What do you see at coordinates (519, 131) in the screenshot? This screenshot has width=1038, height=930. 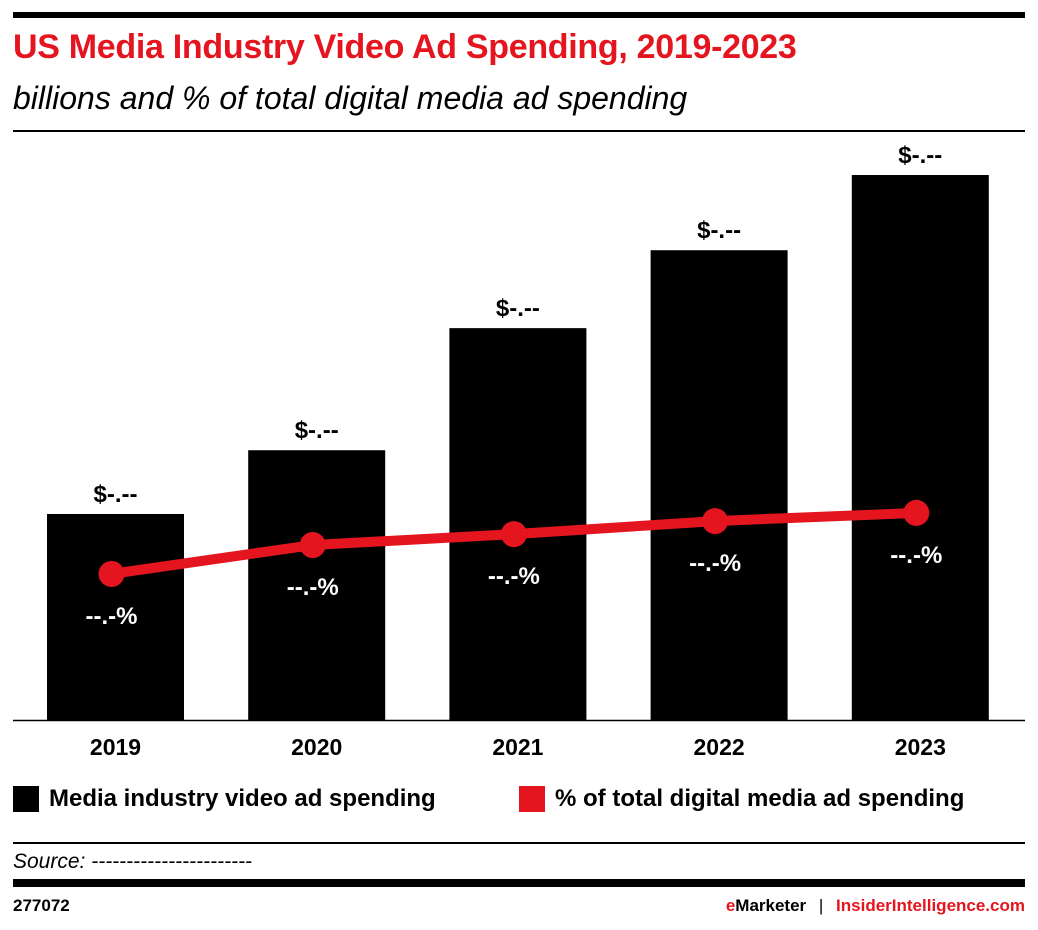 I see `subtitle-rule` at bounding box center [519, 131].